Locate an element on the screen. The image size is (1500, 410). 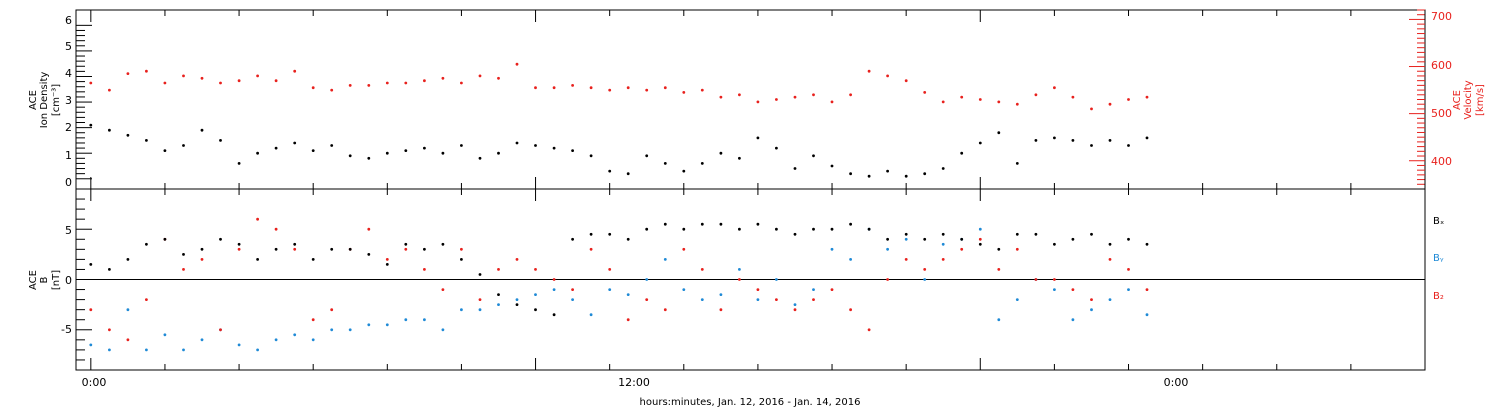
b-label-line: [nT] is located at coordinates (56, 280).